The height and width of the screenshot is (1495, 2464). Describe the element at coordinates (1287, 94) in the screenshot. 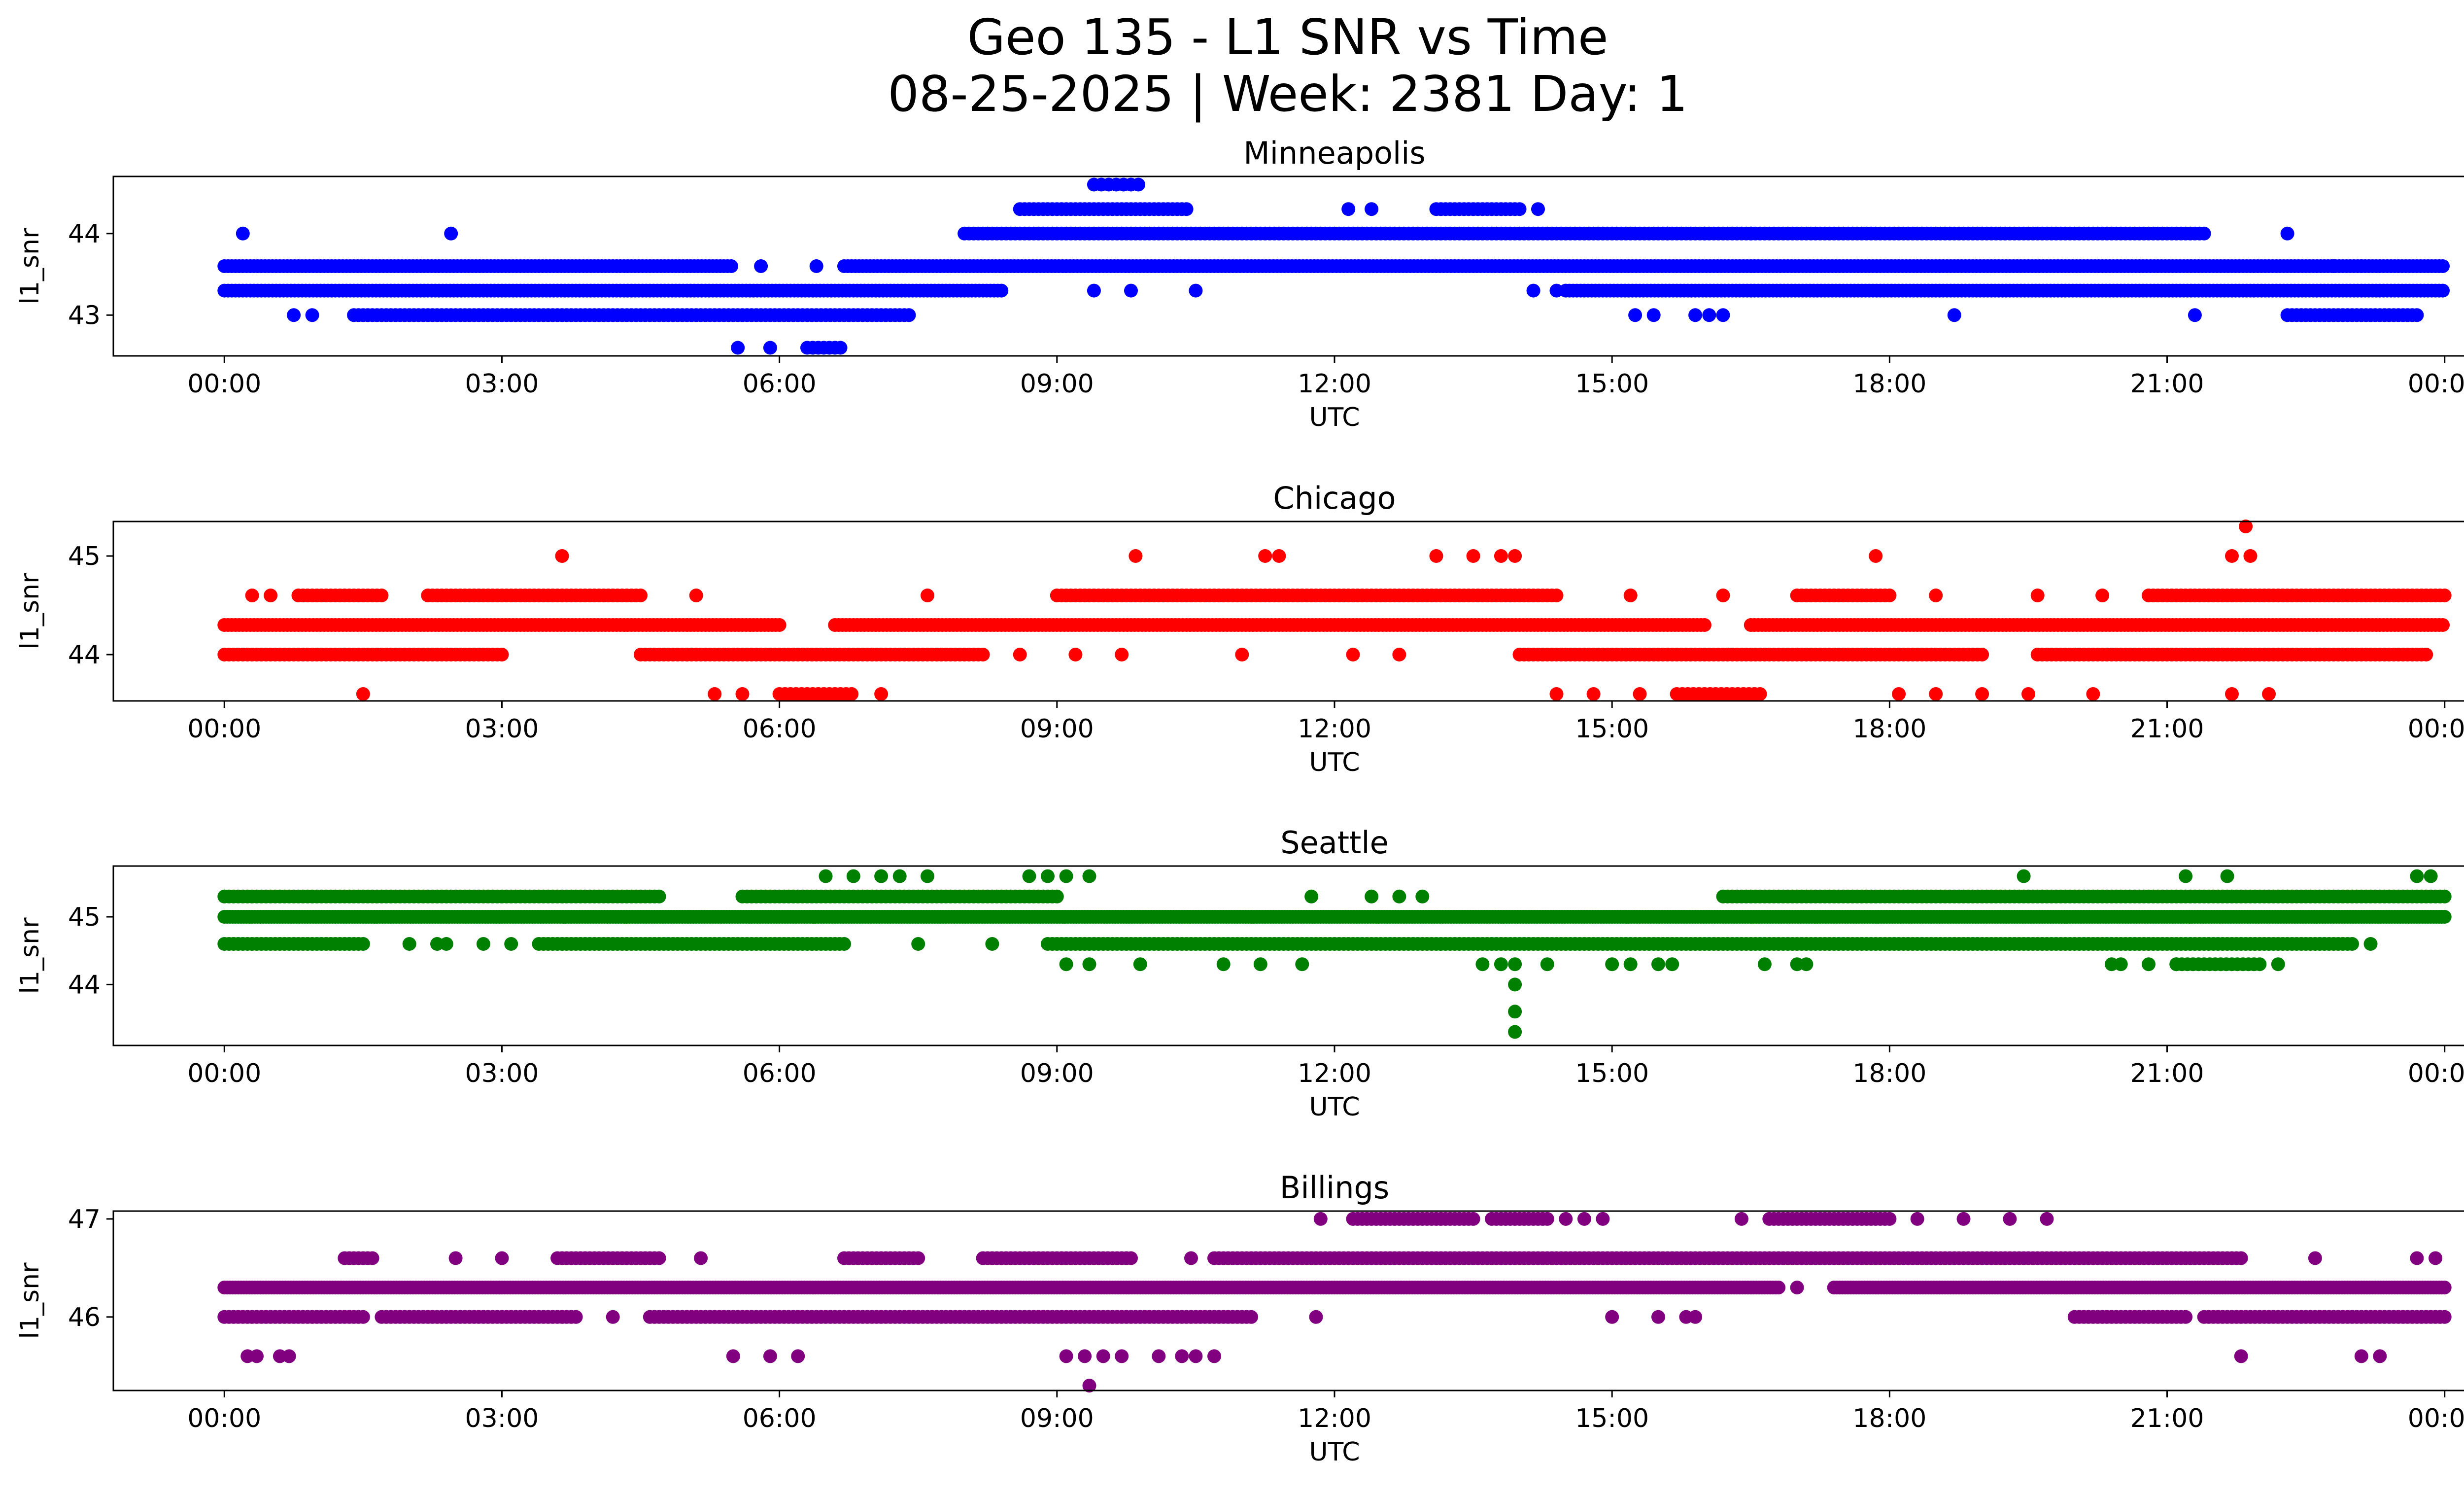

I see `figure-title-line2: 08-25-2025 | Week: 2381 Day: 1` at that location.